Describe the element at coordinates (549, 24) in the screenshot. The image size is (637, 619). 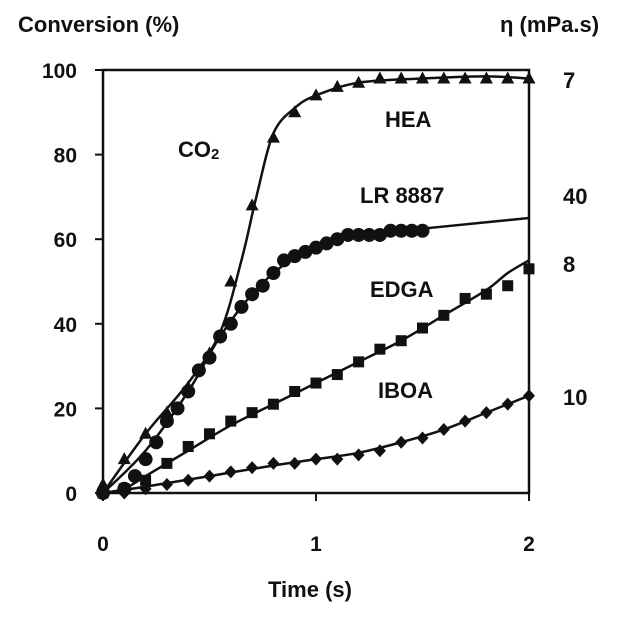
I see `viscosity-axis-title: η (mPa.s)` at that location.